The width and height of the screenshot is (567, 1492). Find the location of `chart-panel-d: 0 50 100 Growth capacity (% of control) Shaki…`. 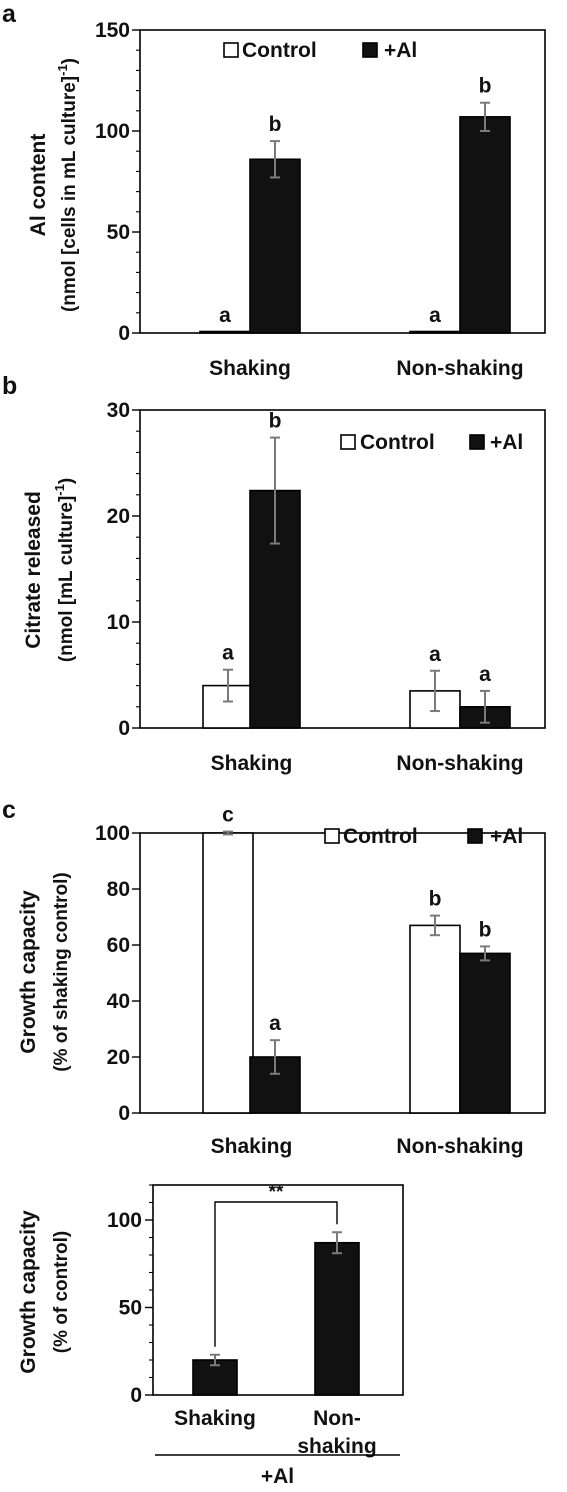

chart-panel-d: 0 50 100 Growth capacity (% of control) Shaki… is located at coordinates (210, 1335).